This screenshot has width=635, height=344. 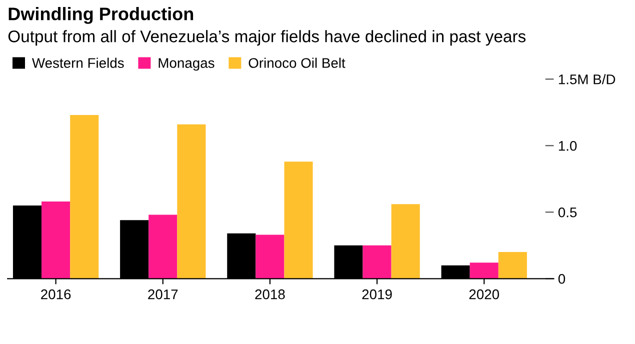 What do you see at coordinates (567, 212) in the screenshot?
I see `y-tick-label: 0.5` at bounding box center [567, 212].